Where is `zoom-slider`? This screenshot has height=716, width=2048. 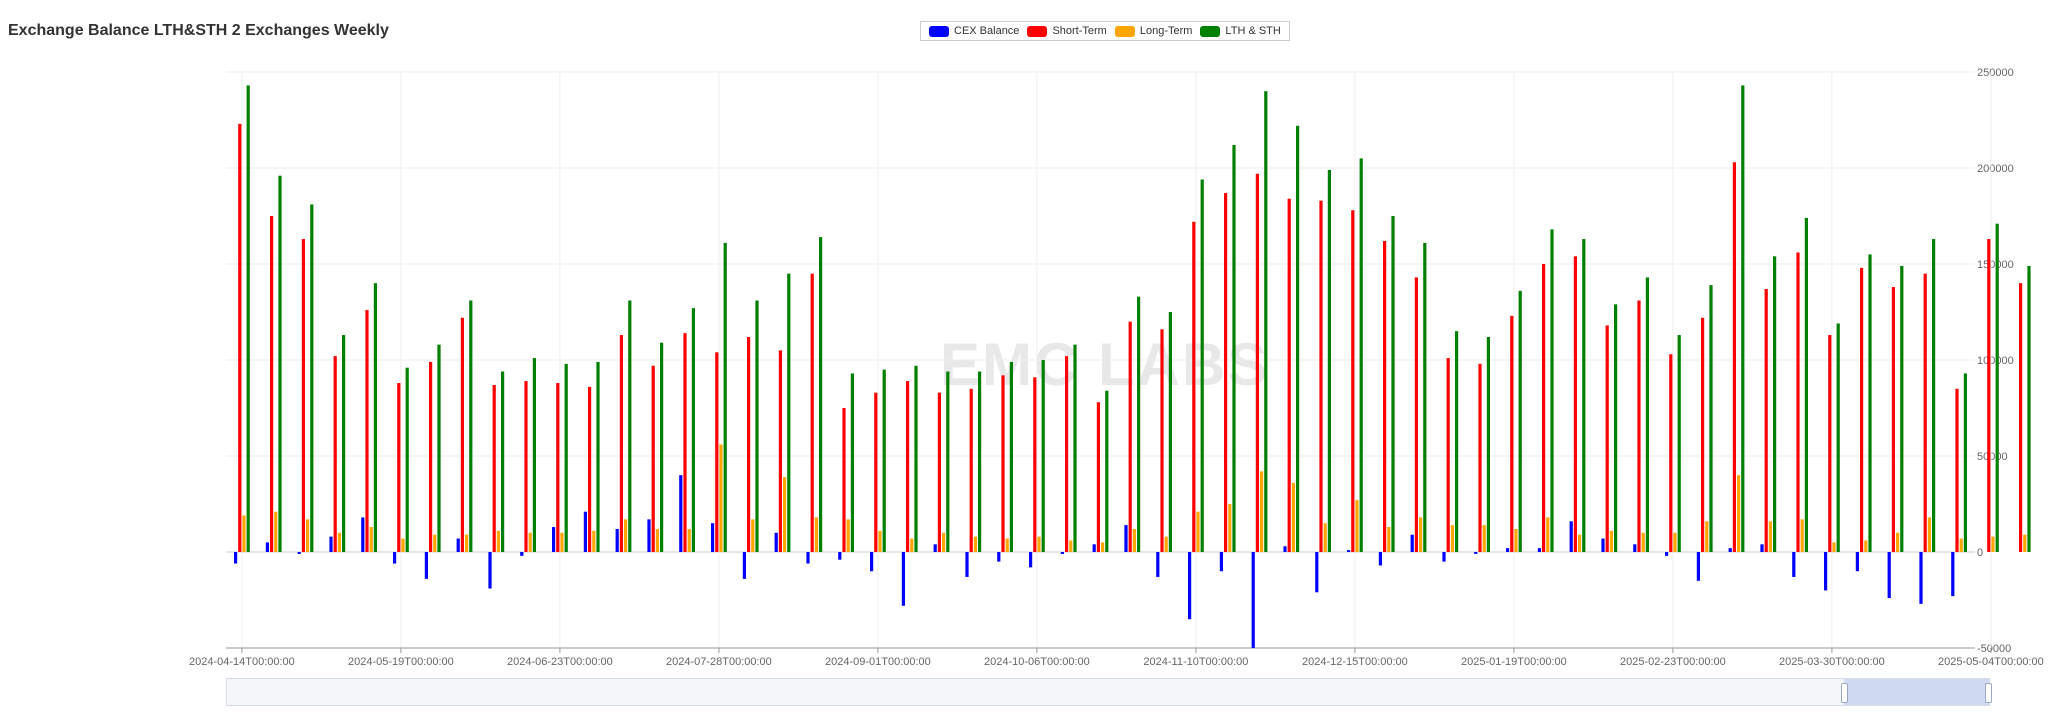
zoom-slider is located at coordinates (1109, 692).